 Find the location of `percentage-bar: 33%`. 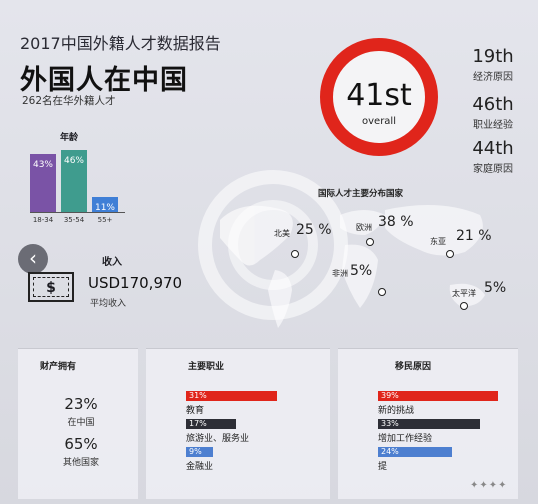

percentage-bar: 33% is located at coordinates (429, 424).